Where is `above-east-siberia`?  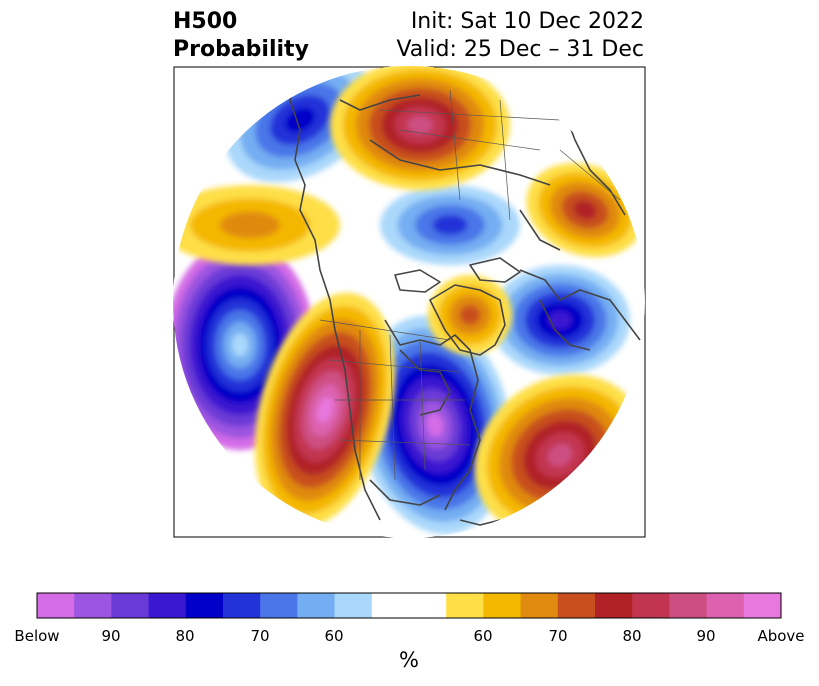
above-east-siberia is located at coordinates (420, 128).